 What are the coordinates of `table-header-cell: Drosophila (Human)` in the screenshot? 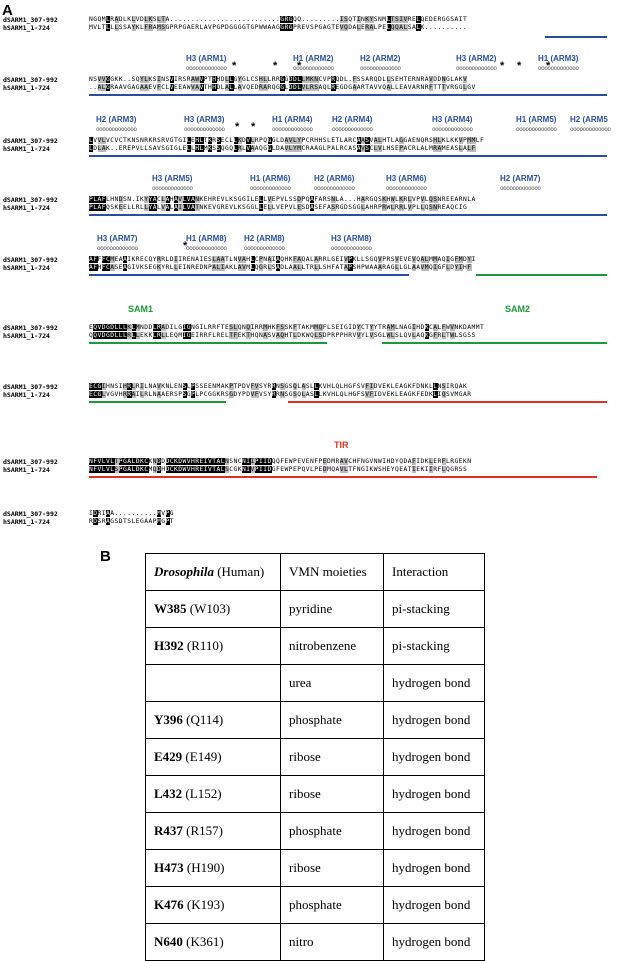 It's located at (213, 572).